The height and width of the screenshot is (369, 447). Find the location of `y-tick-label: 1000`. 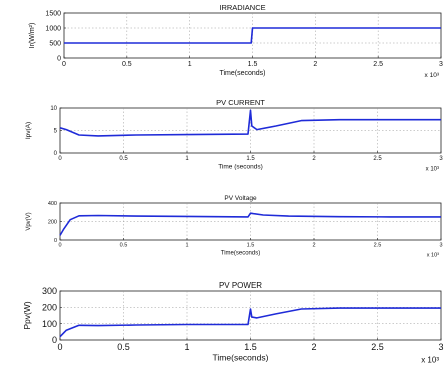

y-tick-label: 1000 is located at coordinates (53, 28).